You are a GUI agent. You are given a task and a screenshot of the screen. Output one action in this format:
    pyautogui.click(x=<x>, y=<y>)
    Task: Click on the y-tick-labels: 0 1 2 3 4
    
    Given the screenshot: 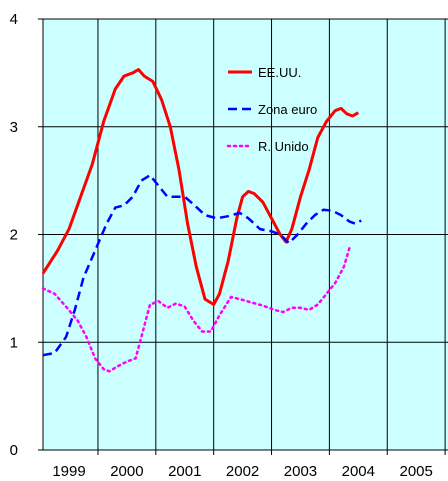 What is the action you would take?
    pyautogui.click(x=14, y=235)
    